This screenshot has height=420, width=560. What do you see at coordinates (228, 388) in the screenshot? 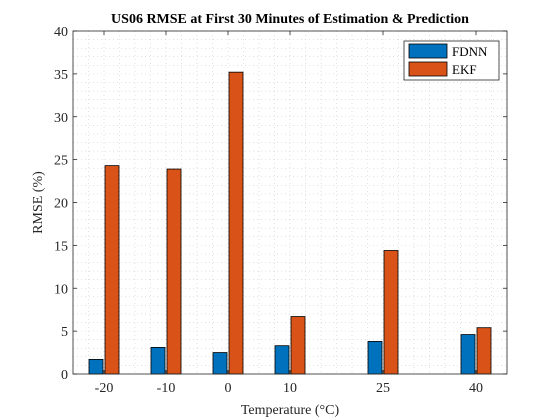
I see `x-tick-label: 0` at bounding box center [228, 388].